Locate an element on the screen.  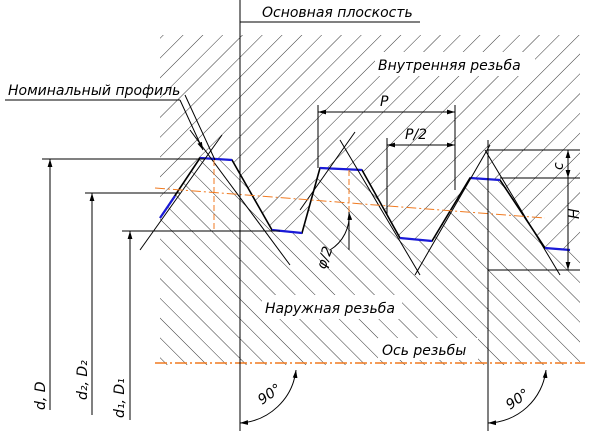
axis-label: Ось резьбы is located at coordinates (424, 351).